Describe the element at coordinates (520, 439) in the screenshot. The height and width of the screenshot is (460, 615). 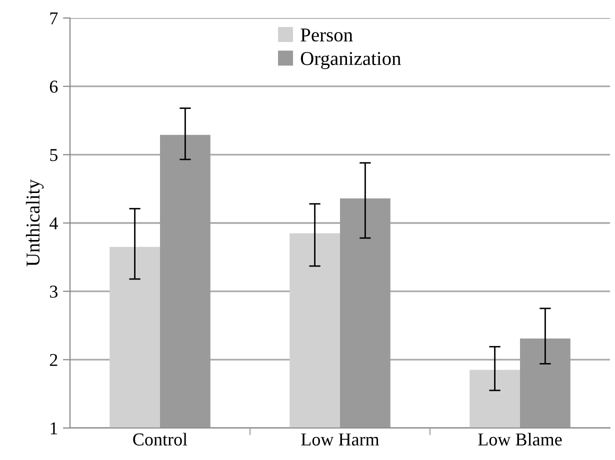
I see `x-tick-label: Low Blame` at that location.